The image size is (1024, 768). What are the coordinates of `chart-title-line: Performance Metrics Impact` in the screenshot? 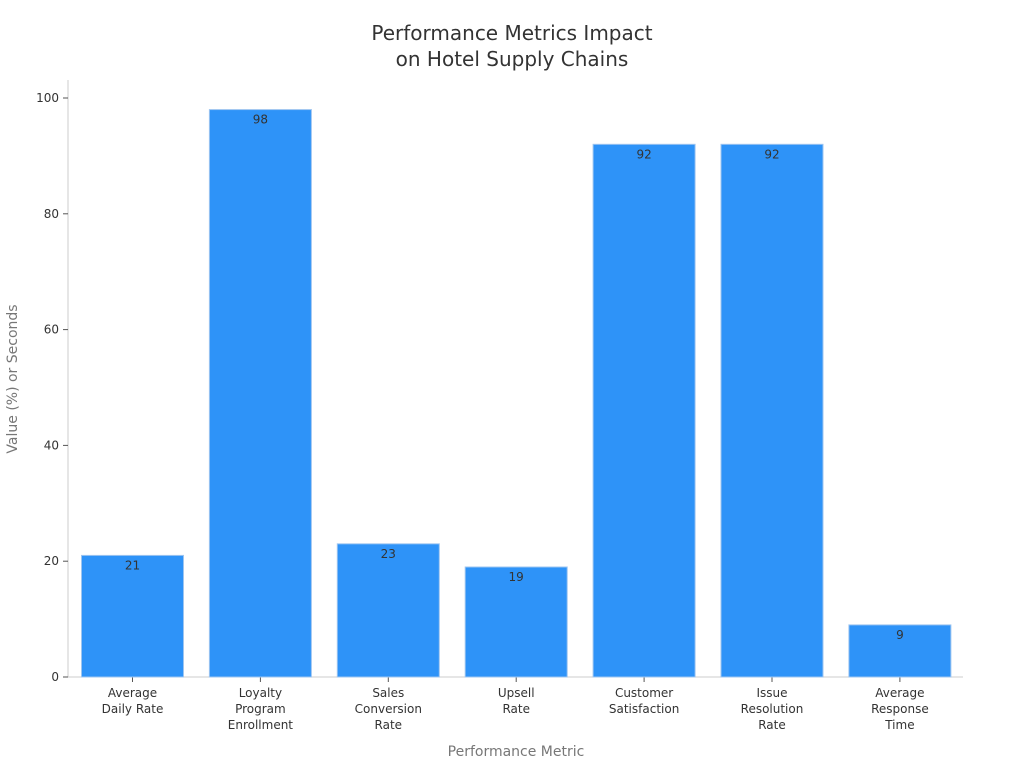 It's located at (511, 33).